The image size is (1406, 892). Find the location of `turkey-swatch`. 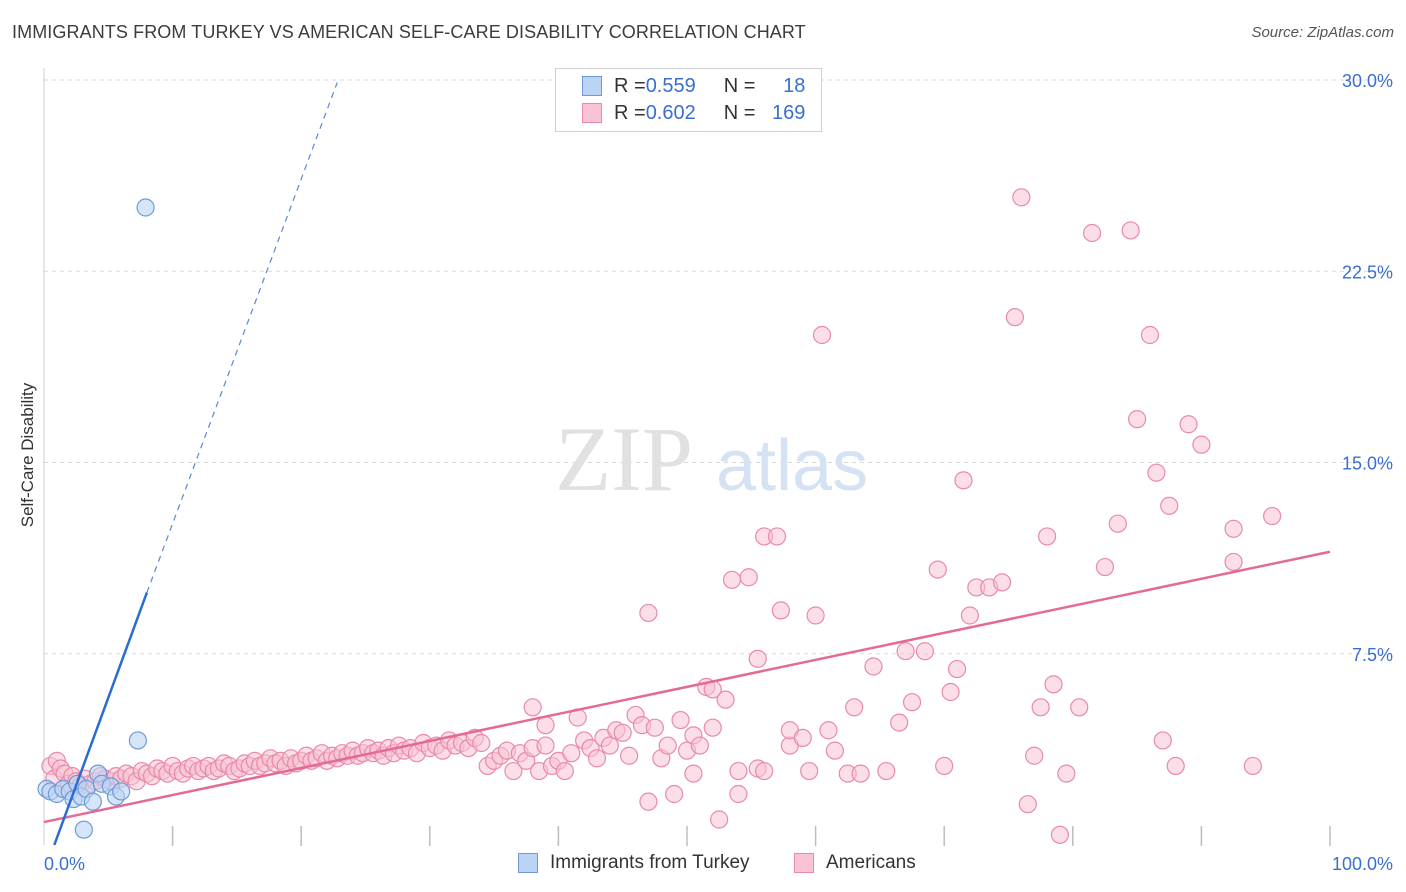

turkey-swatch is located at coordinates (592, 86).